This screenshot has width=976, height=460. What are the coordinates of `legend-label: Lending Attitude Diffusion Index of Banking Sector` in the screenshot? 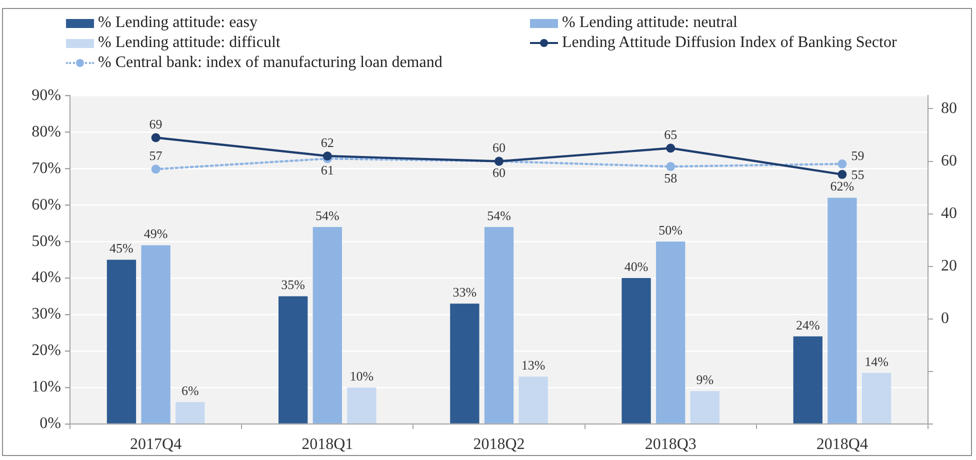 It's located at (729, 43).